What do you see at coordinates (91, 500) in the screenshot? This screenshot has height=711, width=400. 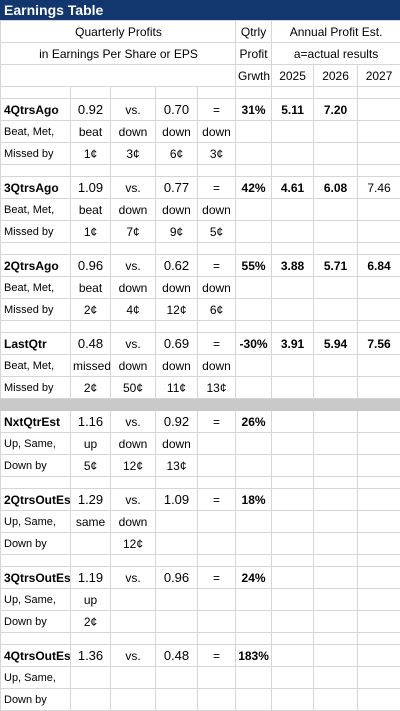 I see `eps-current: 1.29` at bounding box center [91, 500].